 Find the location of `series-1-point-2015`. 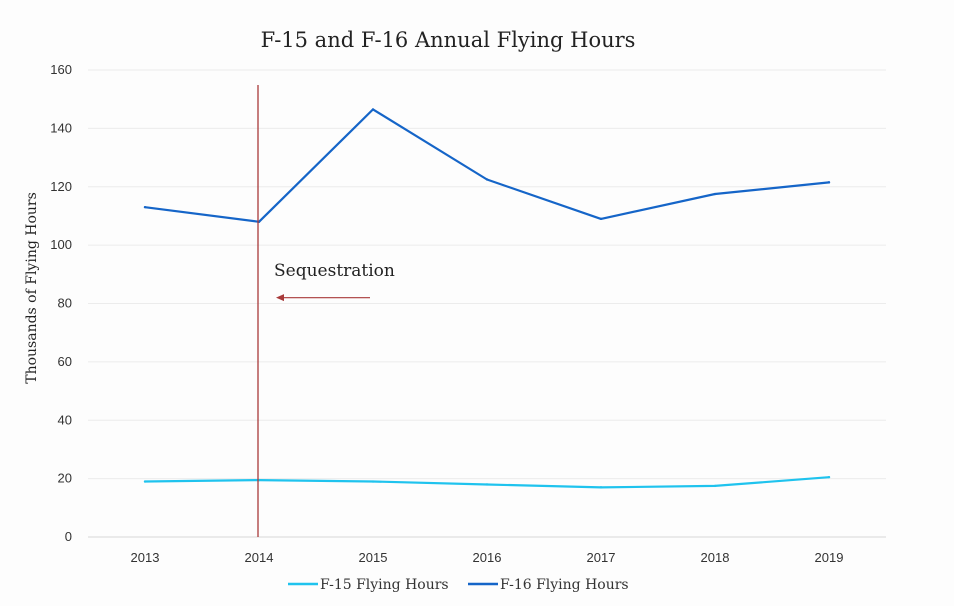

series-1-point-2015 is located at coordinates (373, 481).